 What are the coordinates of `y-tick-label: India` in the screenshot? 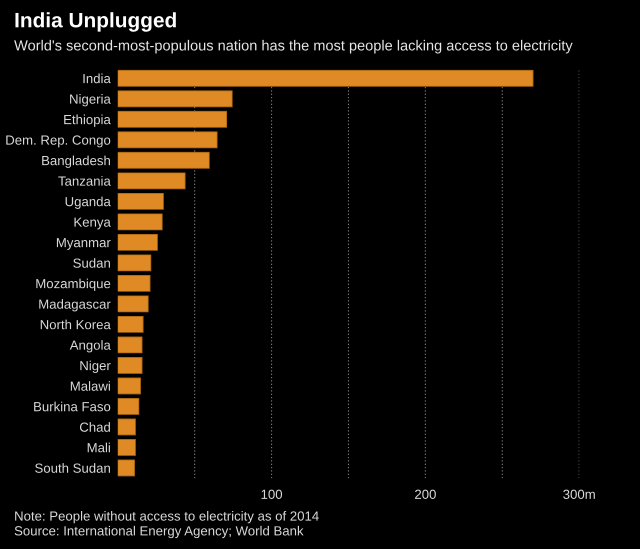 It's located at (97, 79).